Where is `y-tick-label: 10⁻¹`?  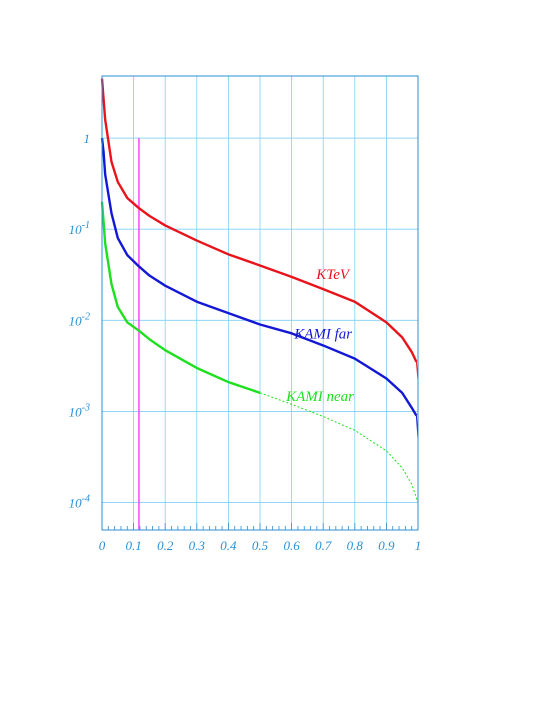
y-tick-label: 10⁻¹ is located at coordinates (79, 228).